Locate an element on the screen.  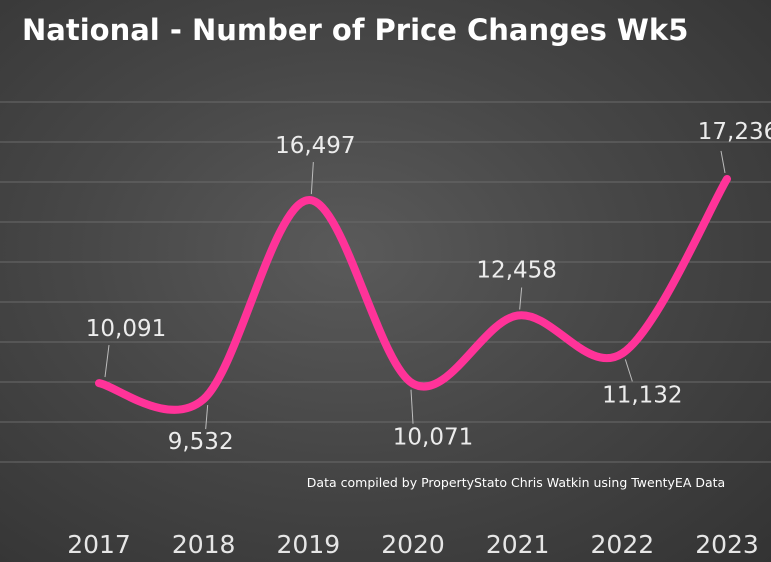
data-label: 10,091 is located at coordinates (126, 329).